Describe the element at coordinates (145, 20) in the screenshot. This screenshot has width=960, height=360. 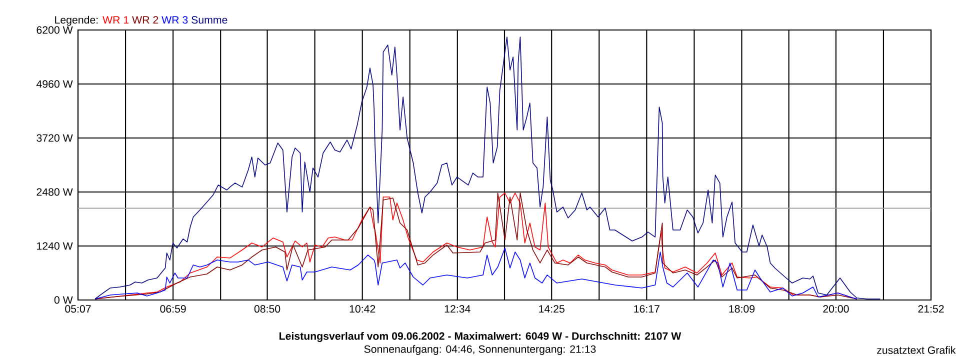
I see `text: WR 2` at that location.